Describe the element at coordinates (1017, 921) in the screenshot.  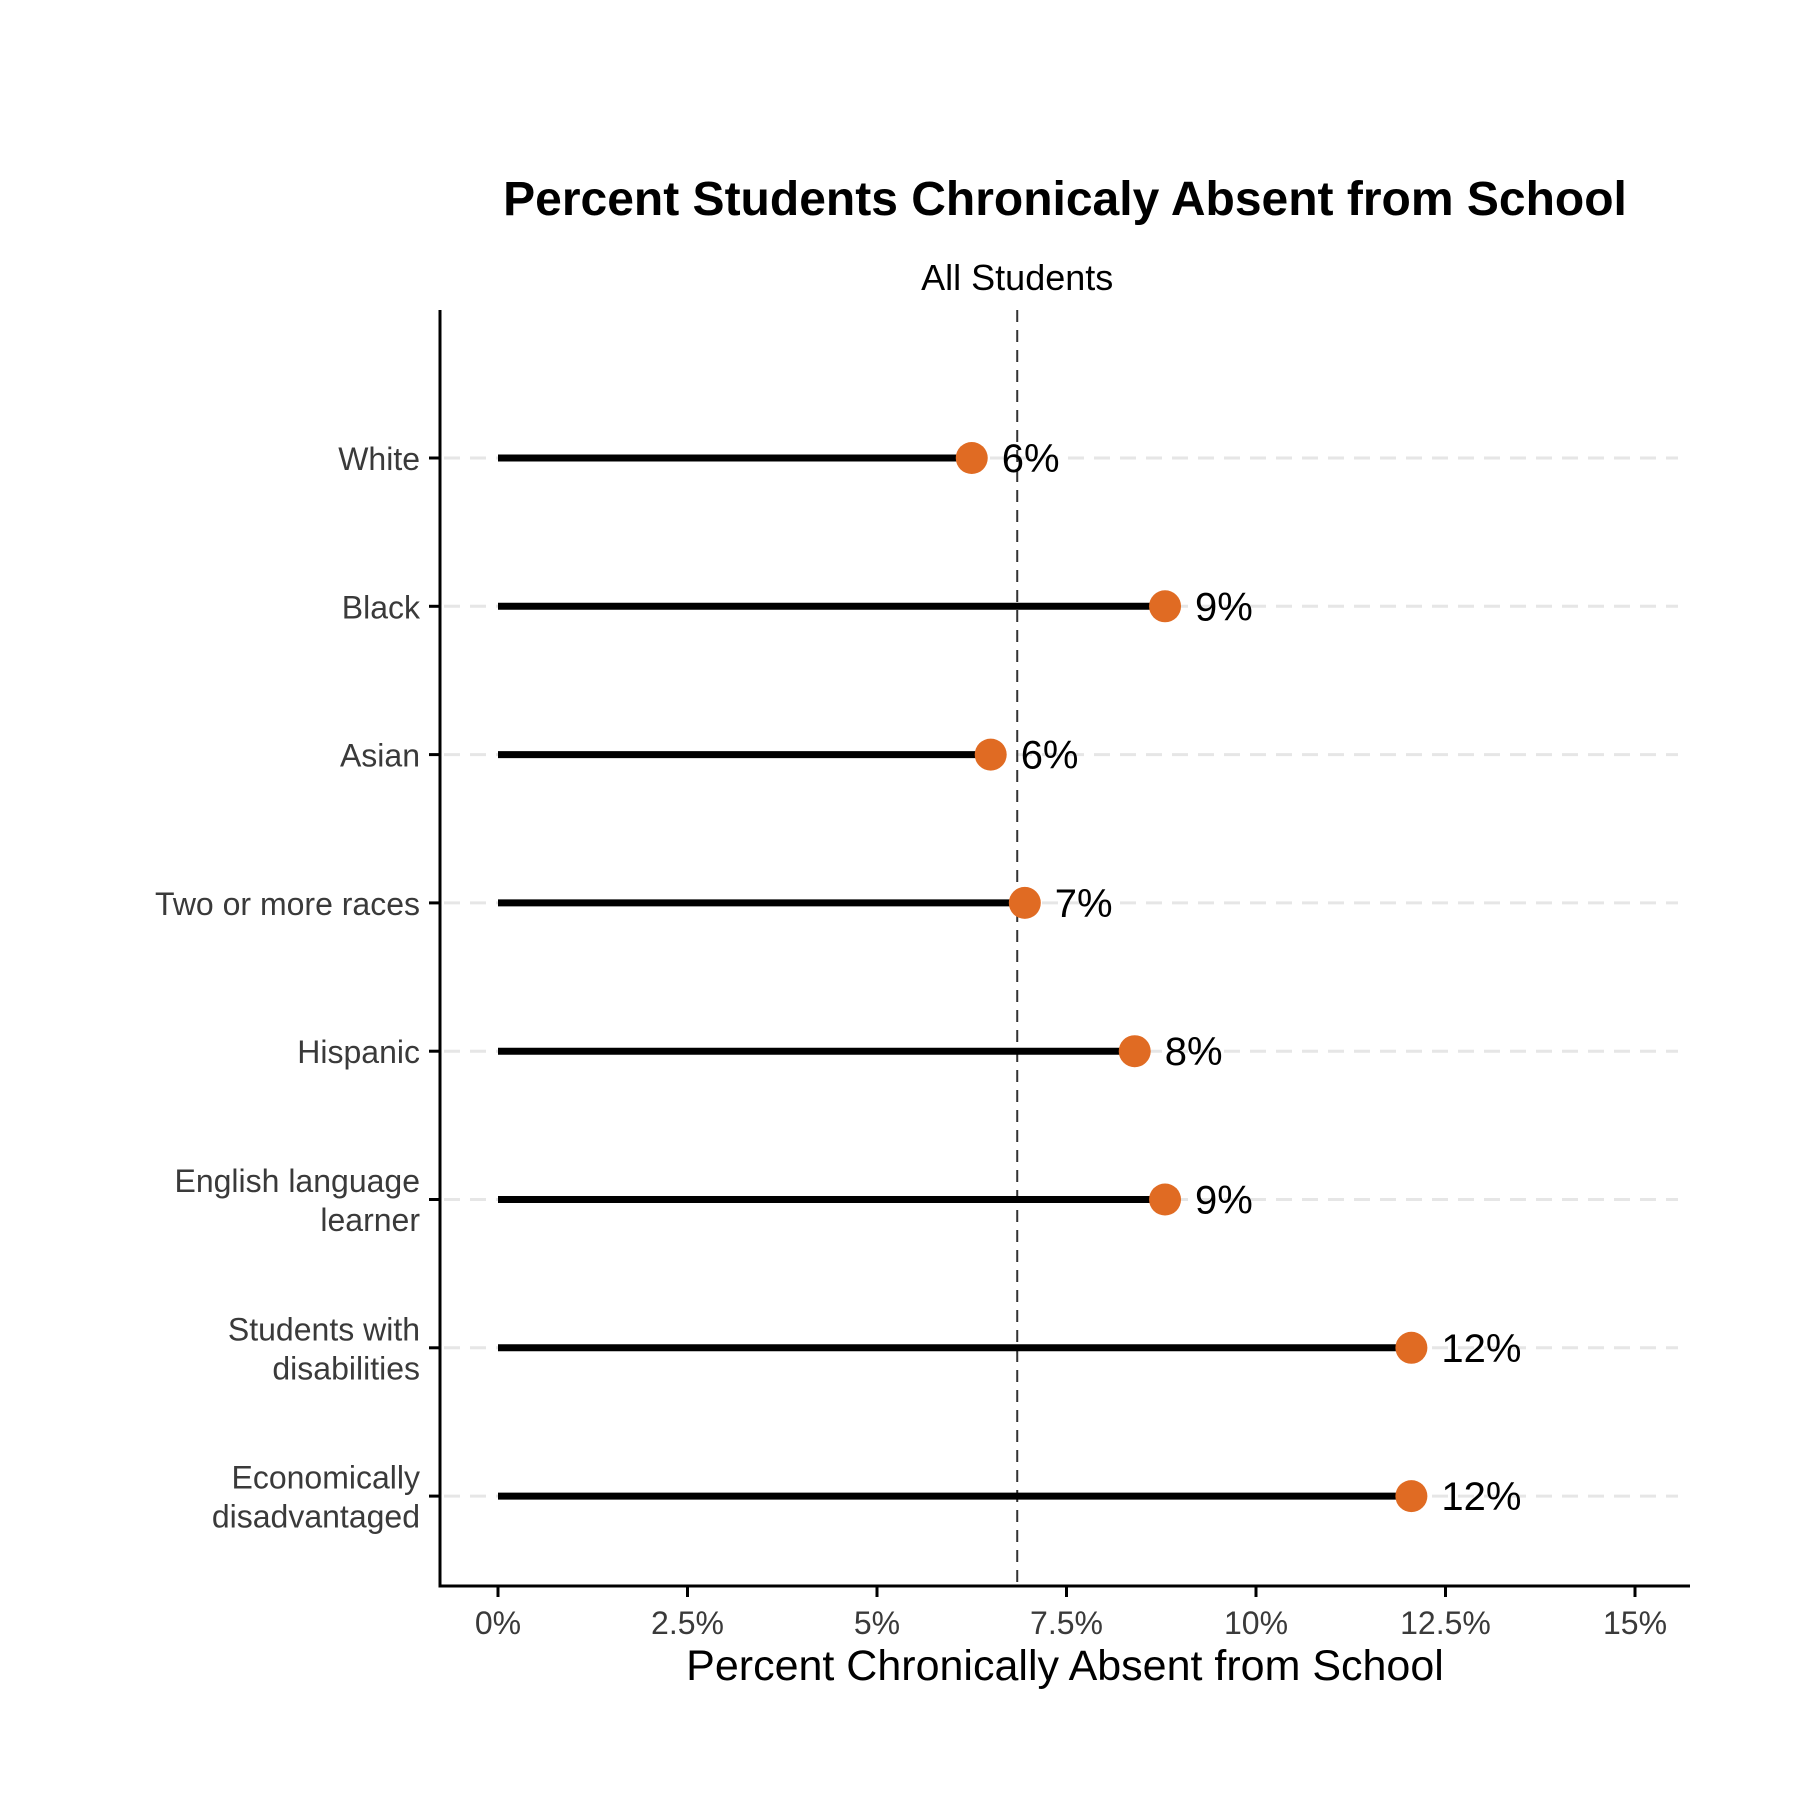
I see `reference-line-group: All Students` at that location.